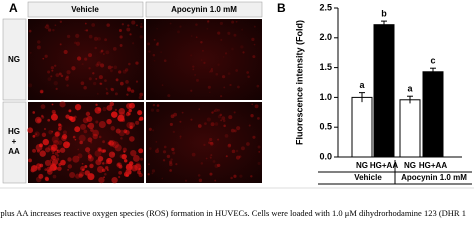  I want to click on micrograph, so click(204, 59).